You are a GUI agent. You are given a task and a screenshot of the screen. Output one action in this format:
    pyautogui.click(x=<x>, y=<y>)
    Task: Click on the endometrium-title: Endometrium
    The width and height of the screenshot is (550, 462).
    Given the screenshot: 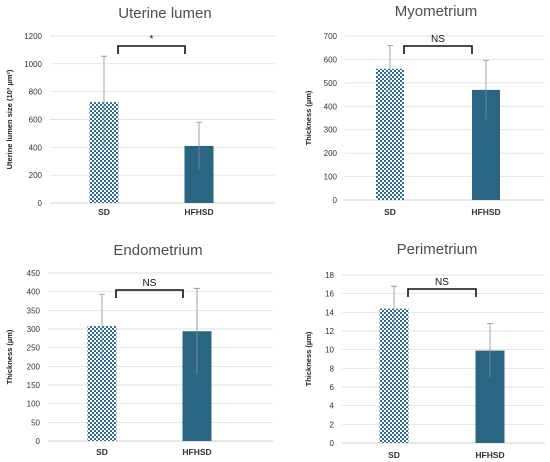 What is the action you would take?
    pyautogui.click(x=157, y=250)
    